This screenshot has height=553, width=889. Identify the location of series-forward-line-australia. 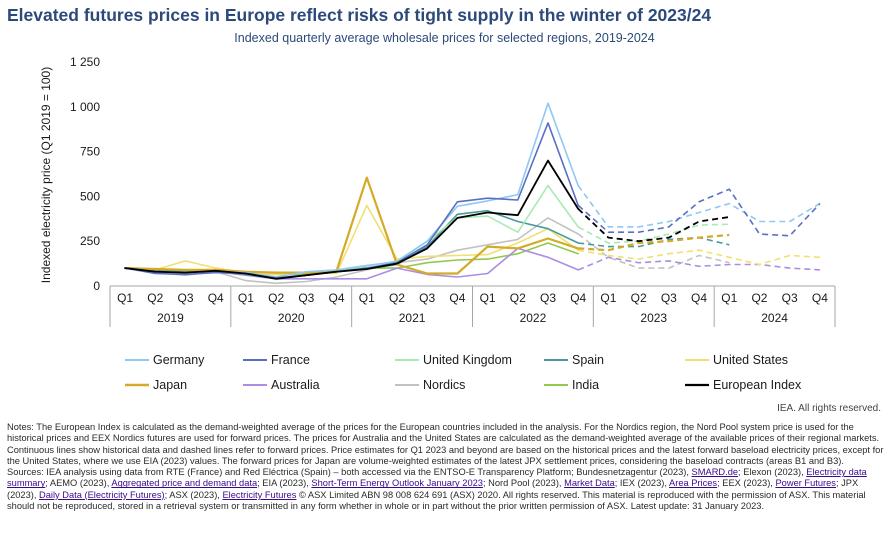
(698, 263).